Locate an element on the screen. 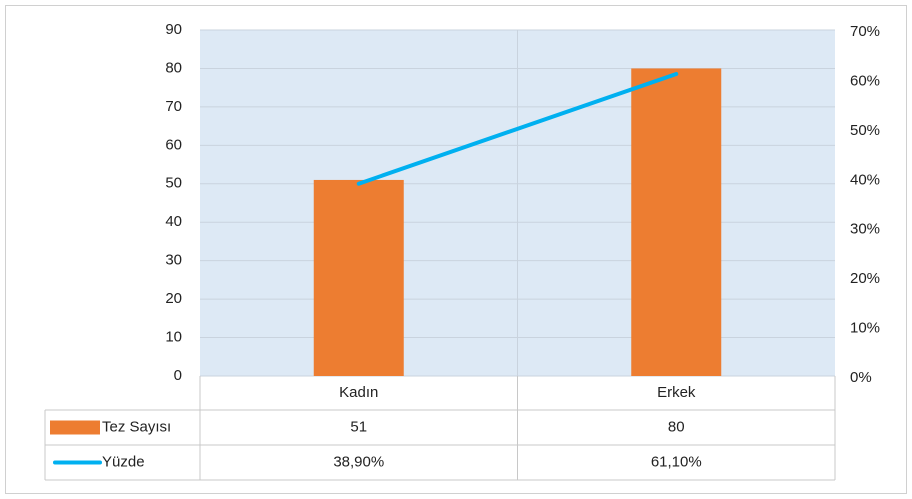  x-tick-label: Kadın is located at coordinates (358, 392).